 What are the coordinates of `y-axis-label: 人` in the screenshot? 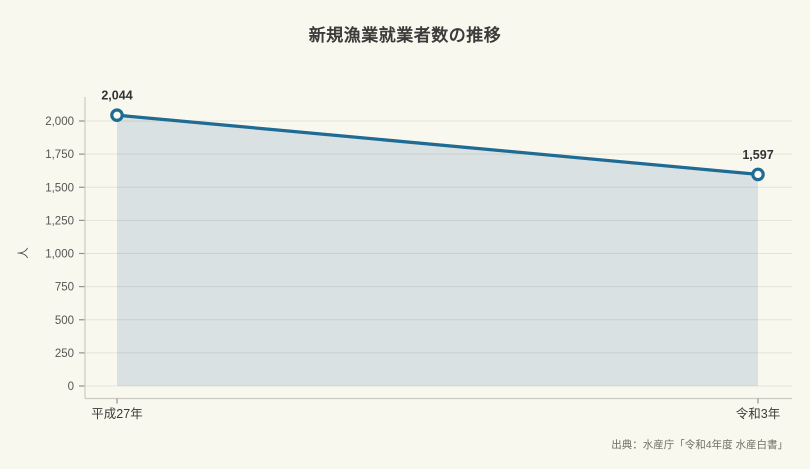 It's located at (23, 253).